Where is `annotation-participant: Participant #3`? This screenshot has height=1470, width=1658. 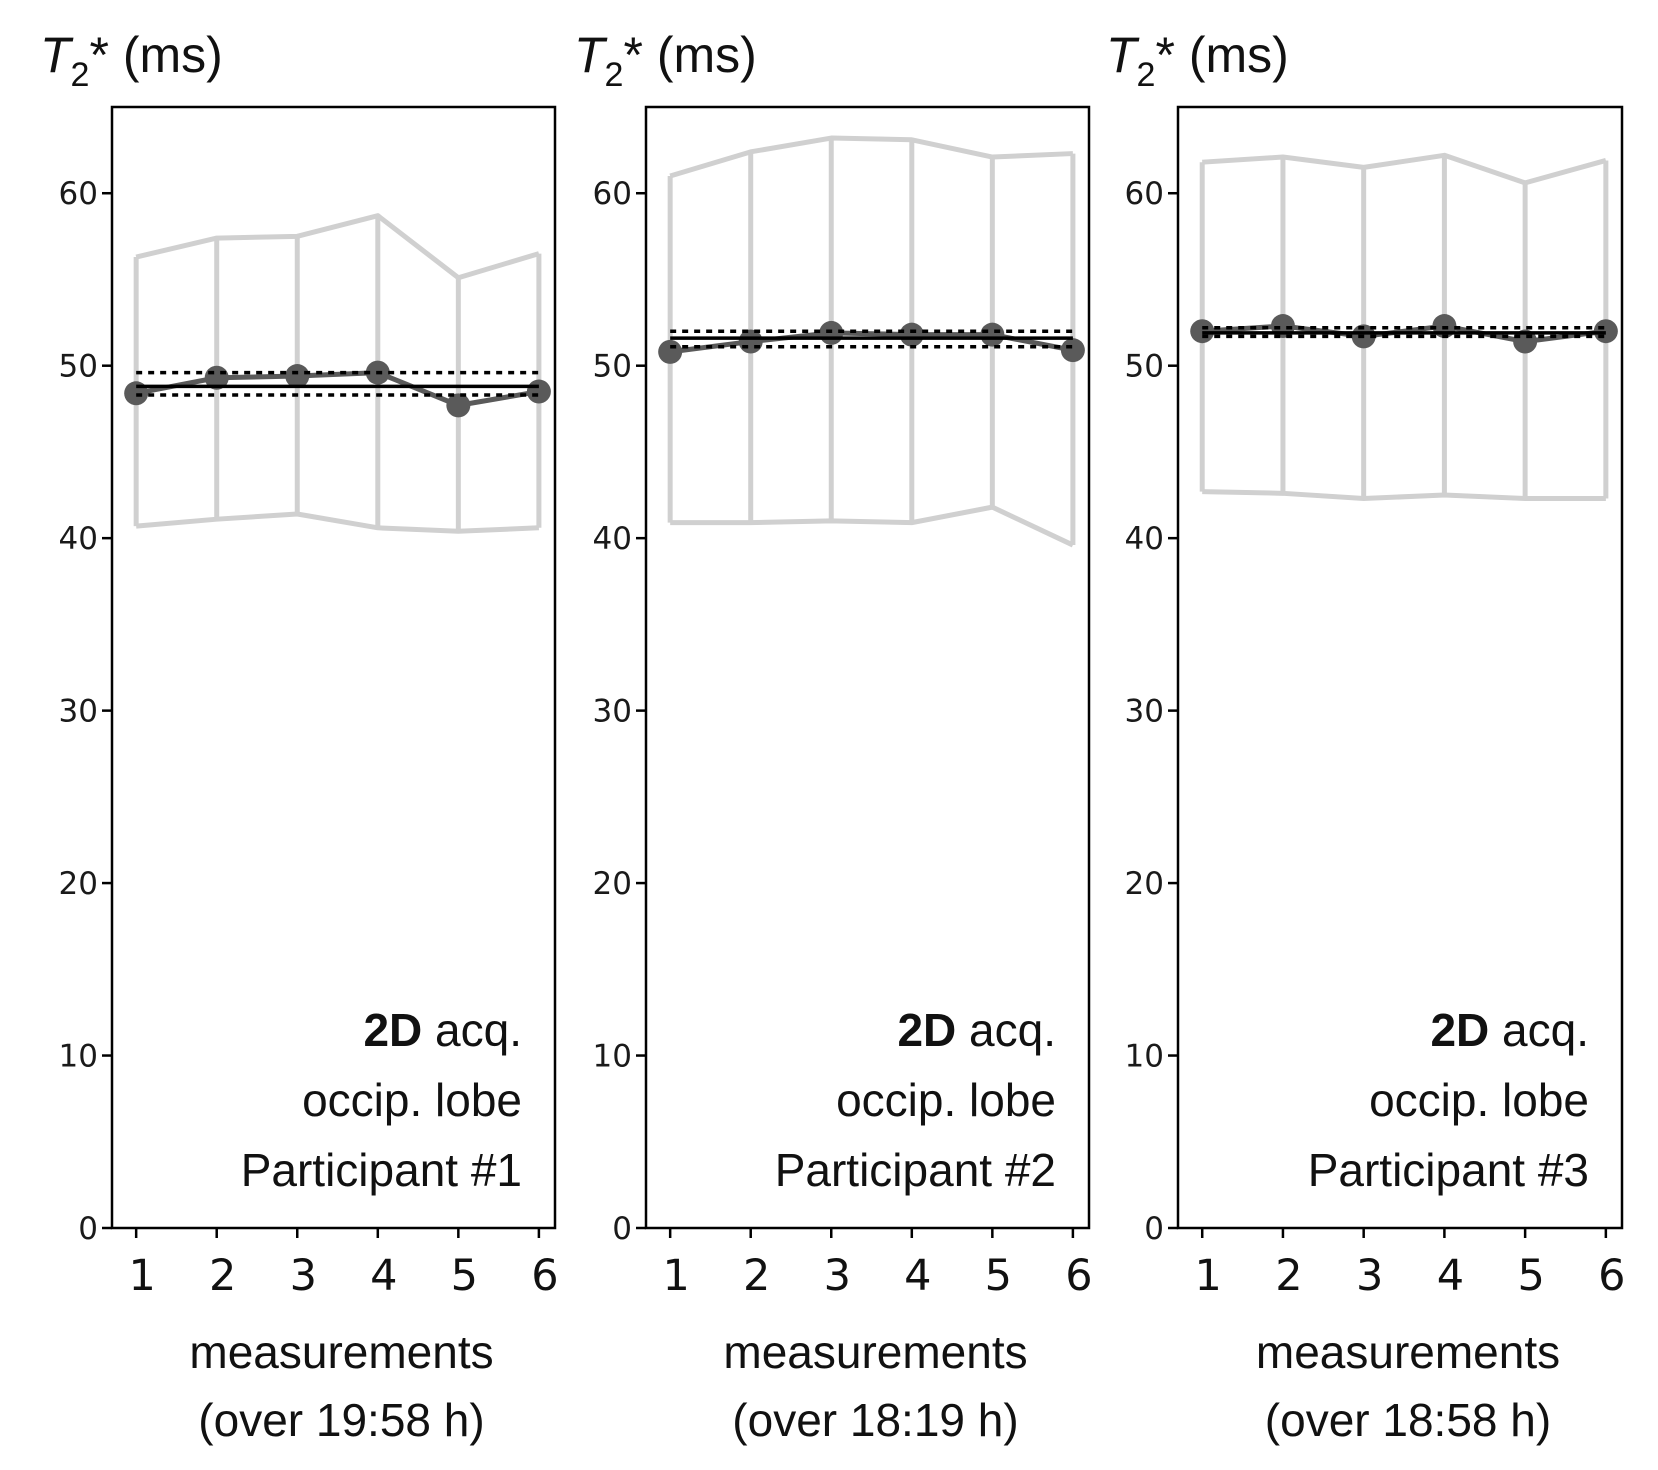
annotation-participant: Participant #3 is located at coordinates (1448, 1170).